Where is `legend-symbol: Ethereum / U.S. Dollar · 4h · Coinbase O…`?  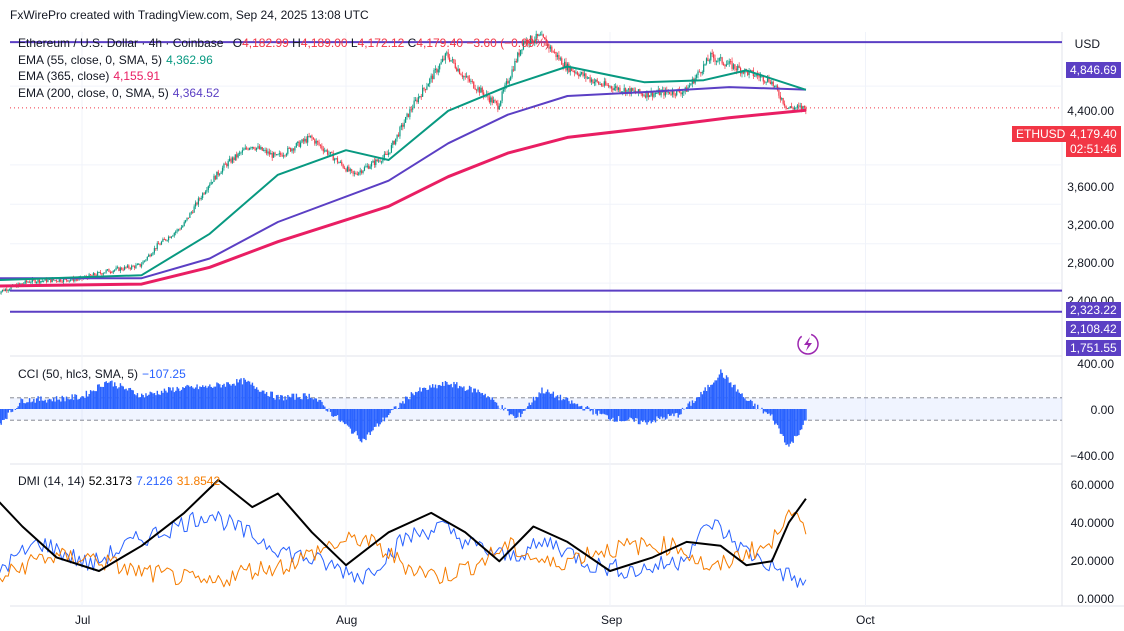
legend-symbol: Ethereum / U.S. Dollar · 4h · Coinbase O… is located at coordinates (283, 43).